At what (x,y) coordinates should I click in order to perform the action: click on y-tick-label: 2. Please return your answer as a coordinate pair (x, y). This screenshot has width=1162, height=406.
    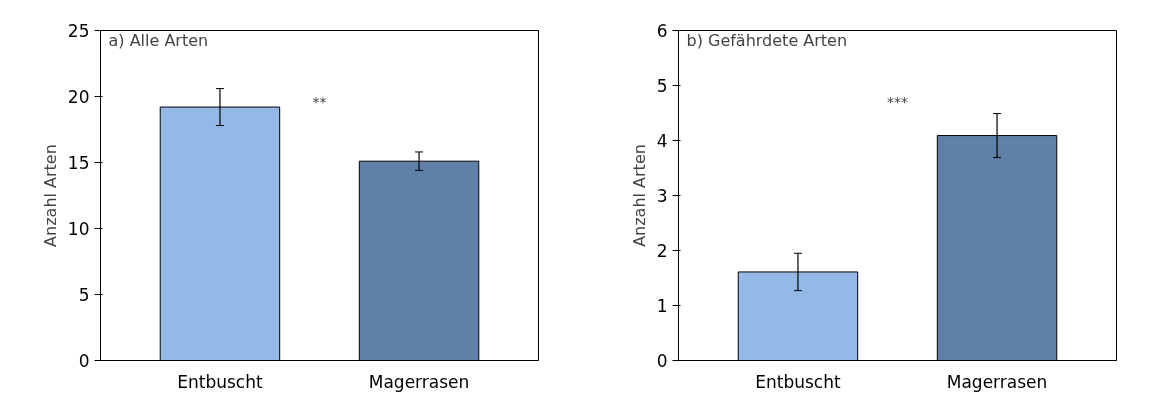
    Looking at the image, I should click on (662, 251).